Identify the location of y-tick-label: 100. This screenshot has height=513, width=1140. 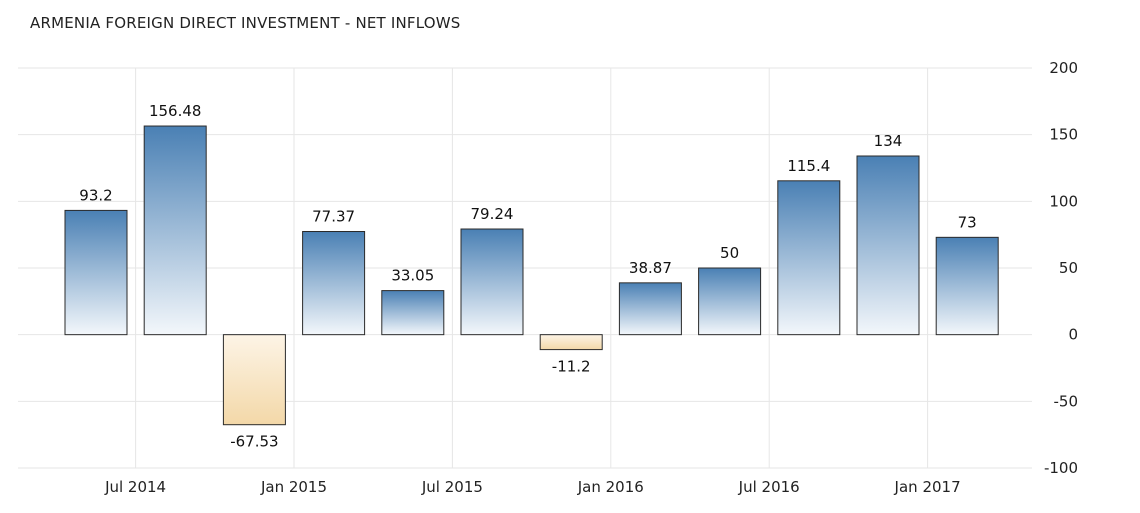
(1063, 201).